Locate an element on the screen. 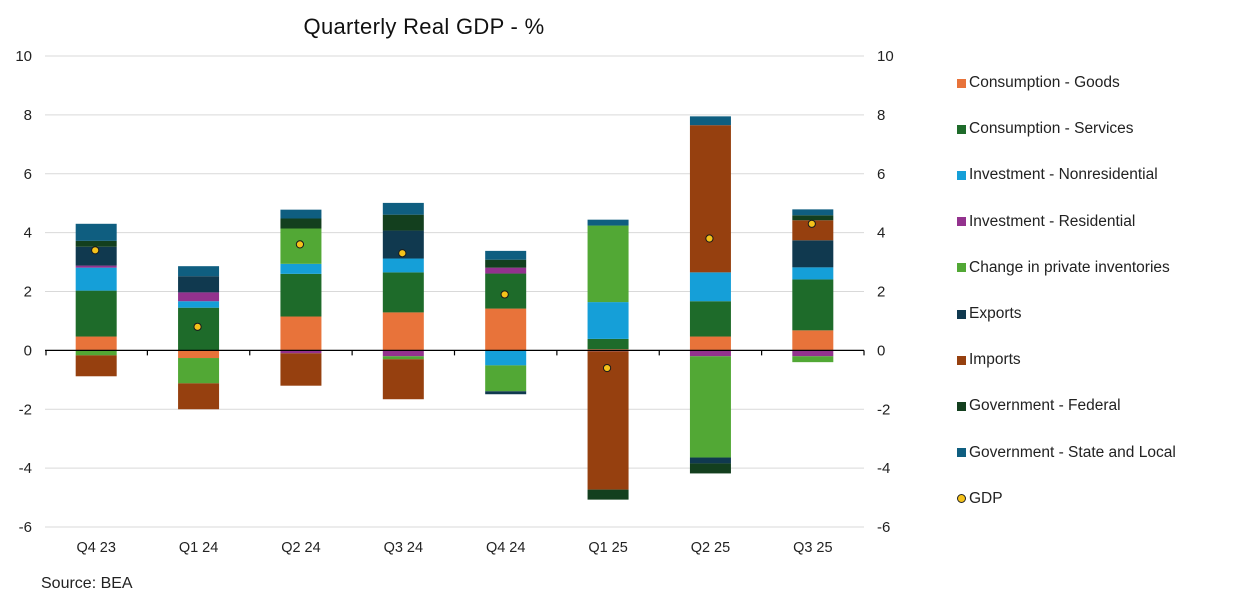 This screenshot has width=1237, height=604. legend-label: Investment - Nonresidential is located at coordinates (1063, 175).